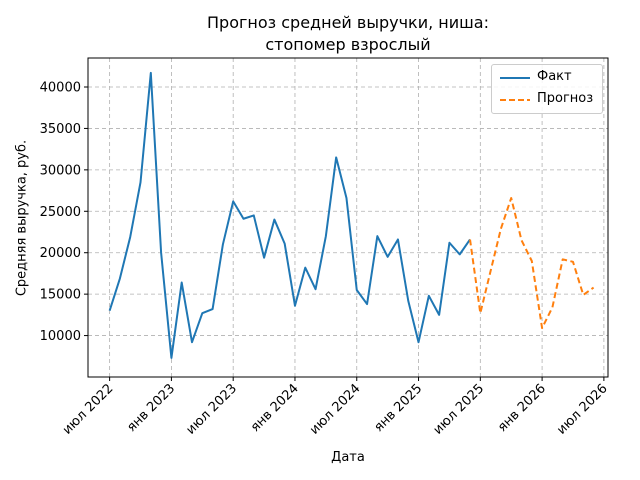 The width and height of the screenshot is (640, 480). Describe the element at coordinates (515, 78) in the screenshot. I see `legend-swatch-fact` at that location.